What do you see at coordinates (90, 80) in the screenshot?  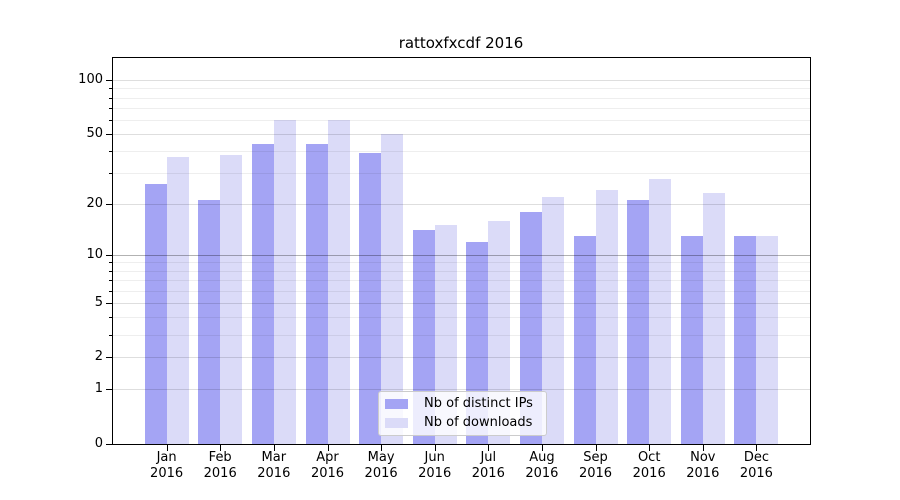 I see `y-tick-label: 100` at bounding box center [90, 80].